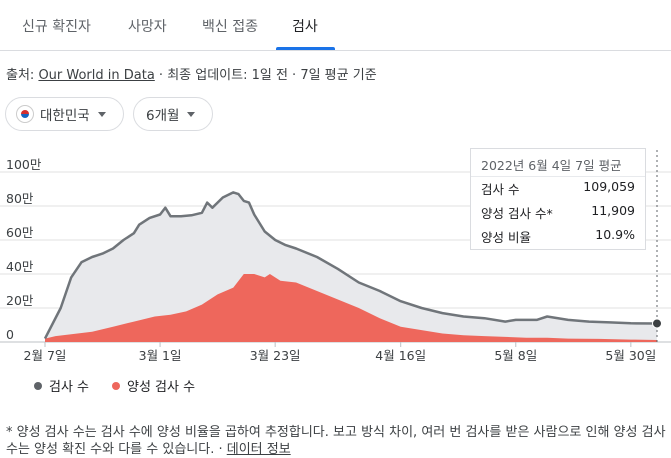 The image size is (671, 458). What do you see at coordinates (20, 266) in the screenshot?
I see `y-tick-label: 40만` at bounding box center [20, 266].